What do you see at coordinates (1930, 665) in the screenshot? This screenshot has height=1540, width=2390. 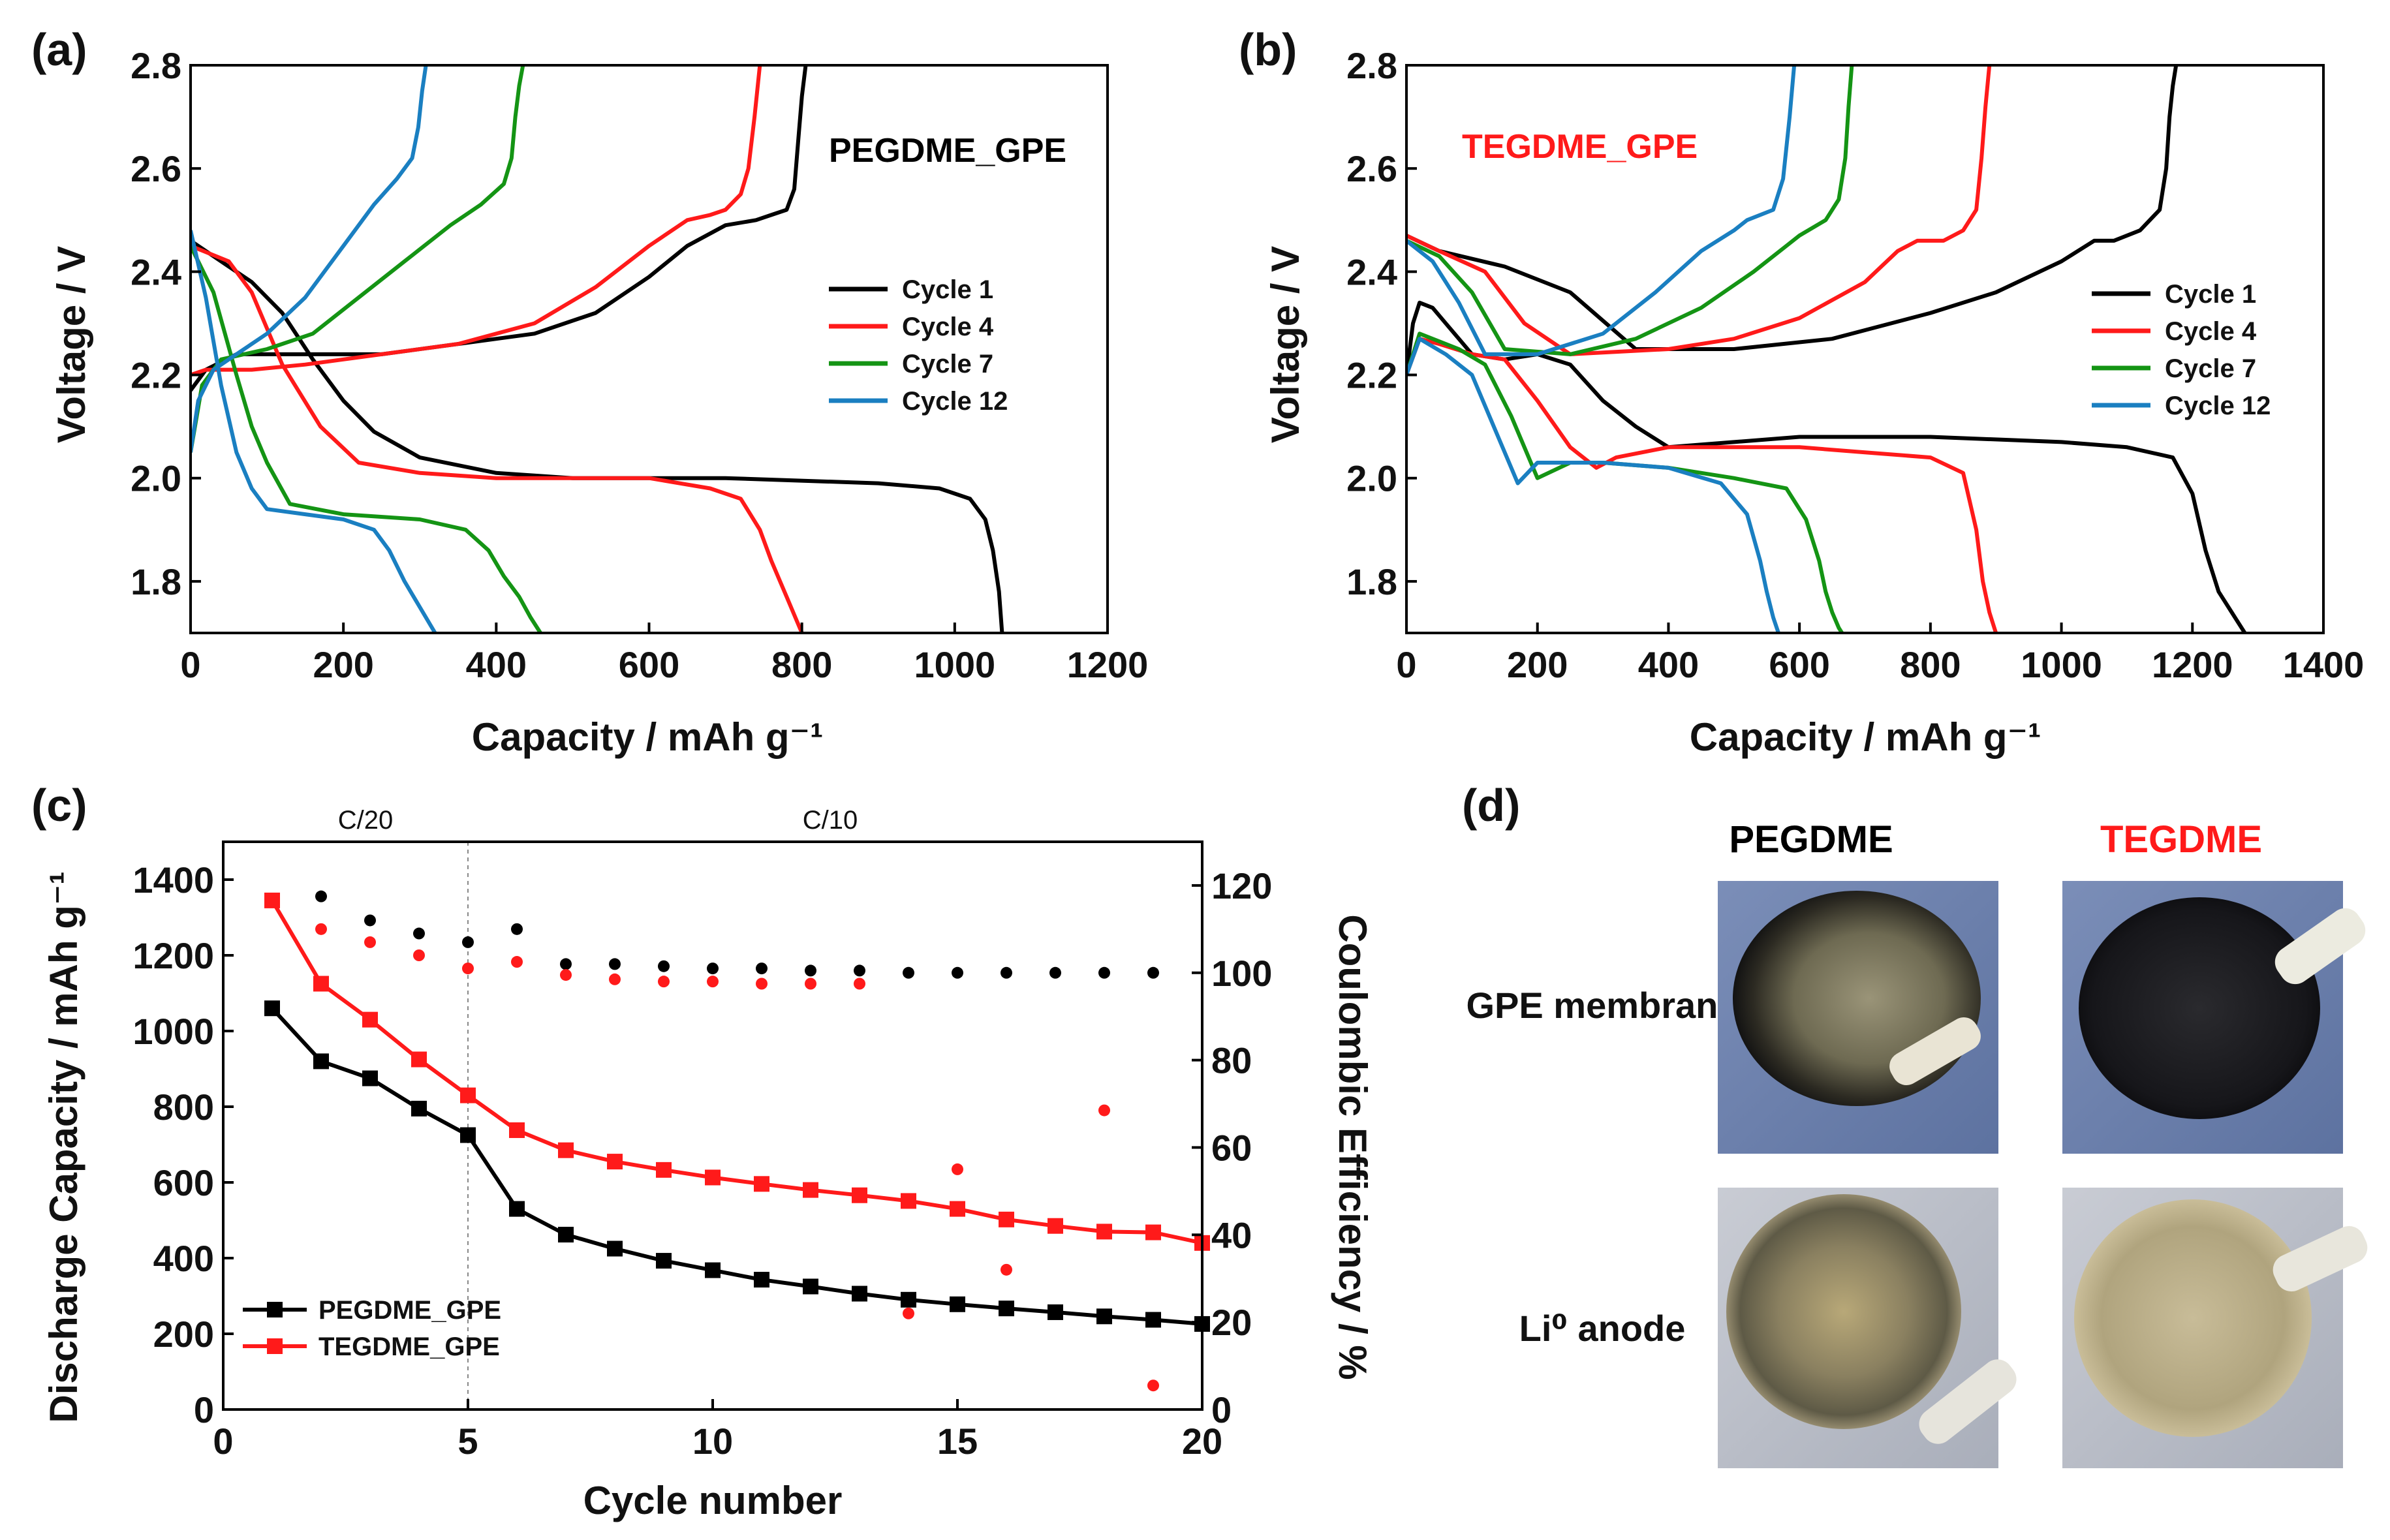 I see `x-tick-label: 800` at bounding box center [1930, 665].